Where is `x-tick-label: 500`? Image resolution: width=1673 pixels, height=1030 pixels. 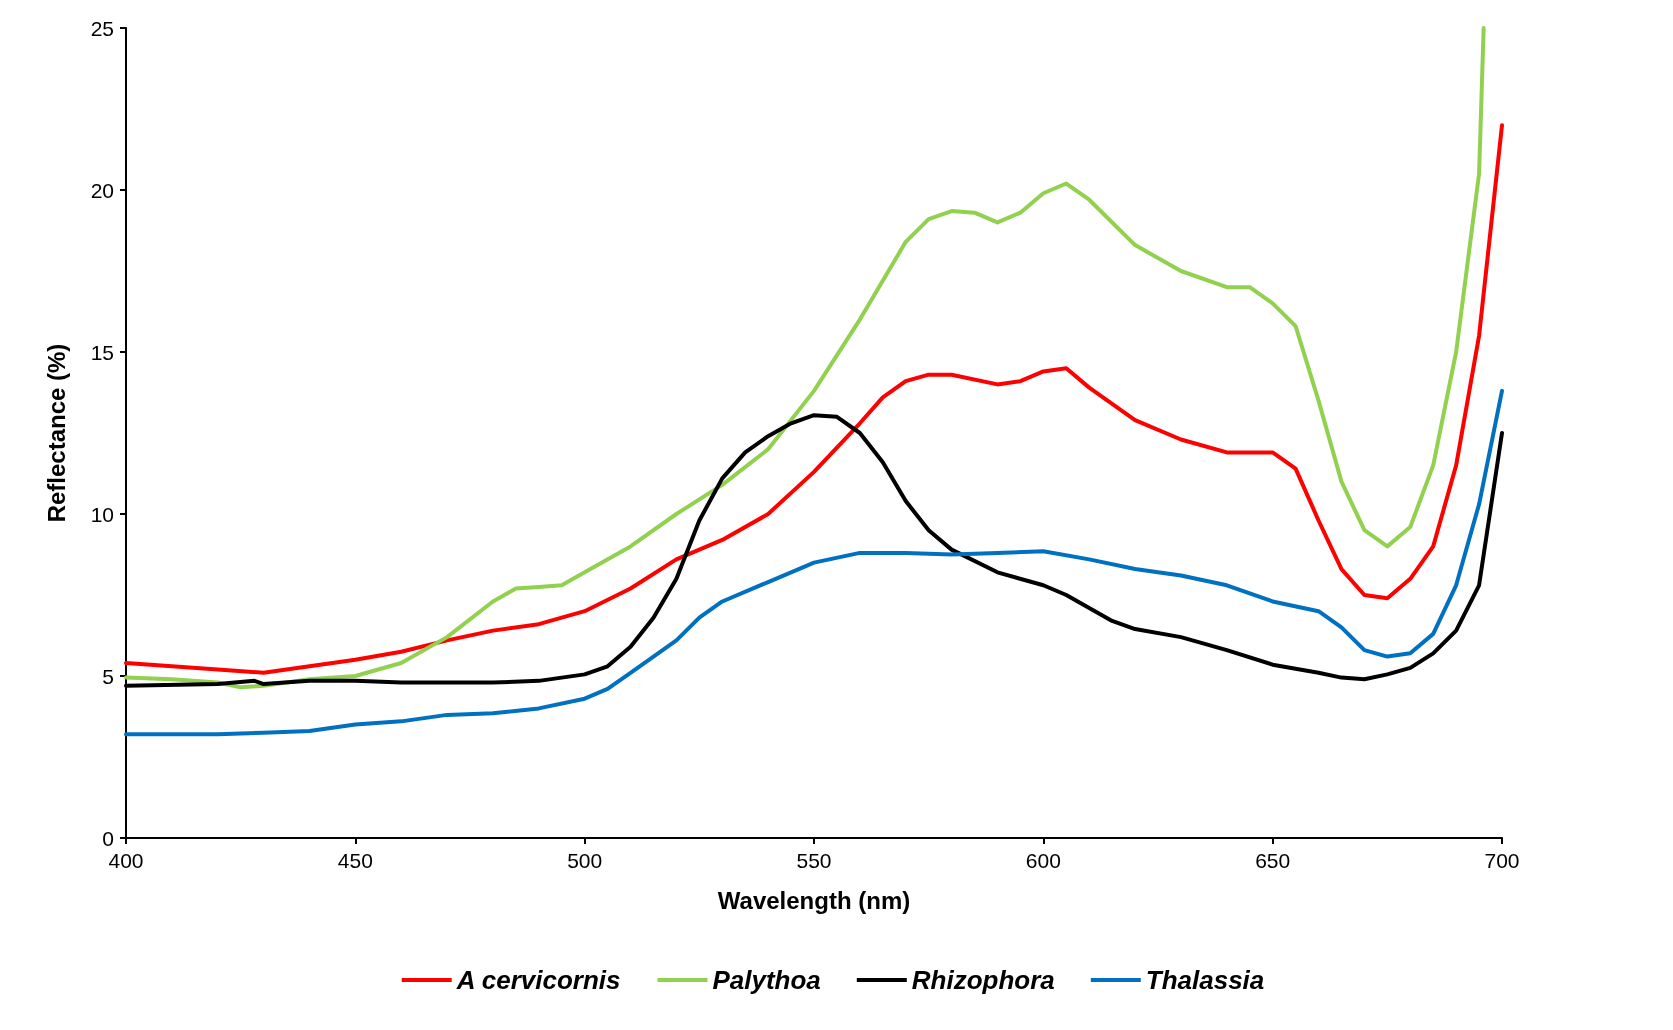 x-tick-label: 500 is located at coordinates (585, 860).